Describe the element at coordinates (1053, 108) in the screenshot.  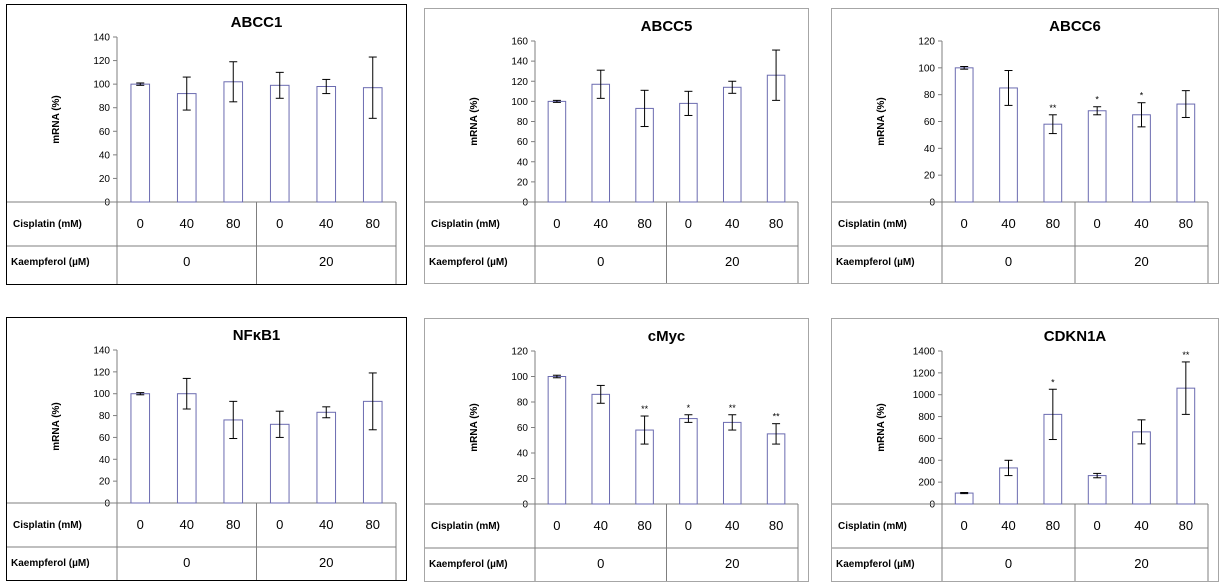
I see `significance-marker: **` at that location.